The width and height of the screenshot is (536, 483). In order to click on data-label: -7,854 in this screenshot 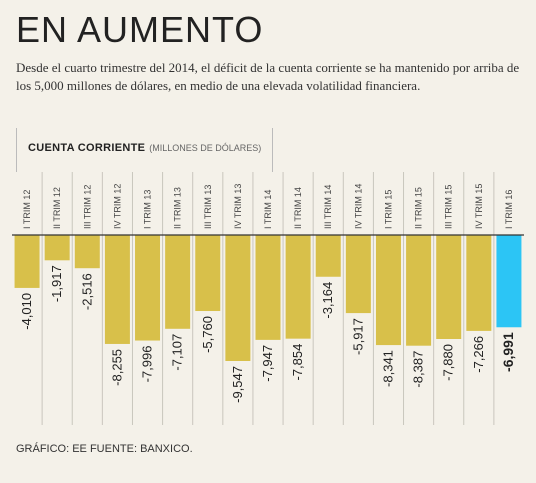, I will do `click(297, 362)`.